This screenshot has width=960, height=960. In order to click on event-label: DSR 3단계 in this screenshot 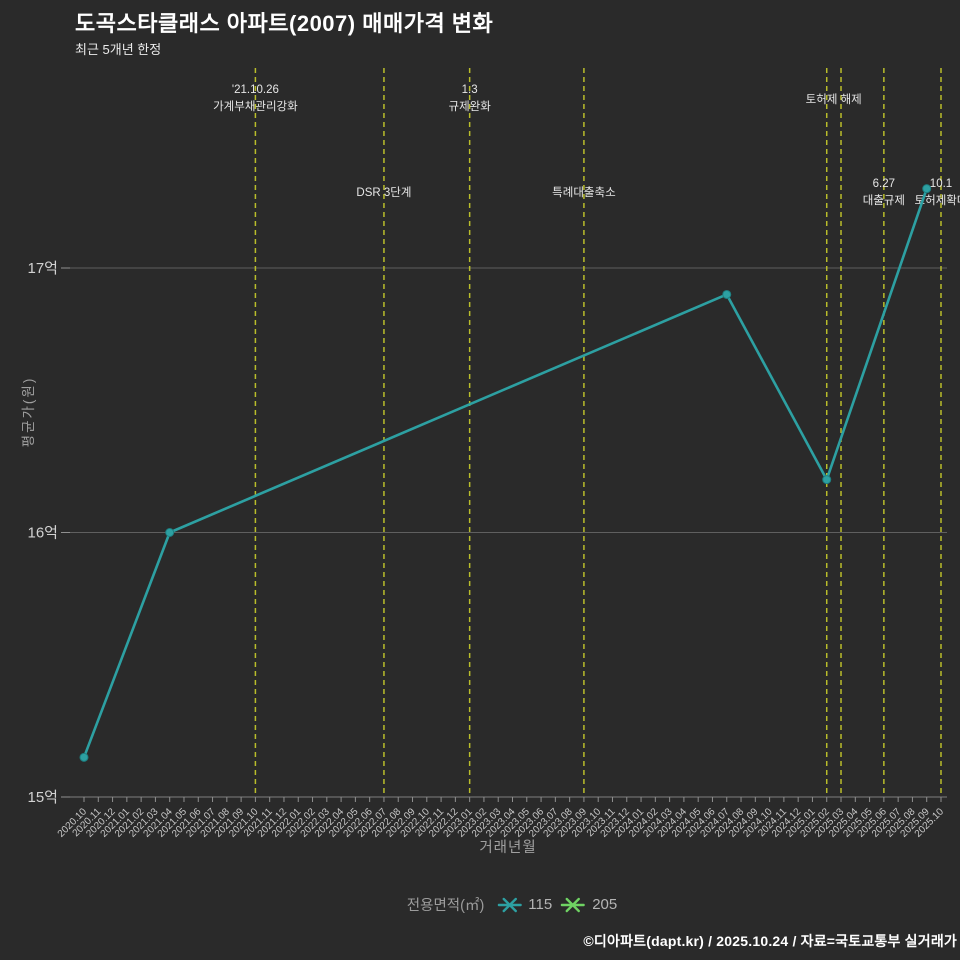, I will do `click(383, 192)`.